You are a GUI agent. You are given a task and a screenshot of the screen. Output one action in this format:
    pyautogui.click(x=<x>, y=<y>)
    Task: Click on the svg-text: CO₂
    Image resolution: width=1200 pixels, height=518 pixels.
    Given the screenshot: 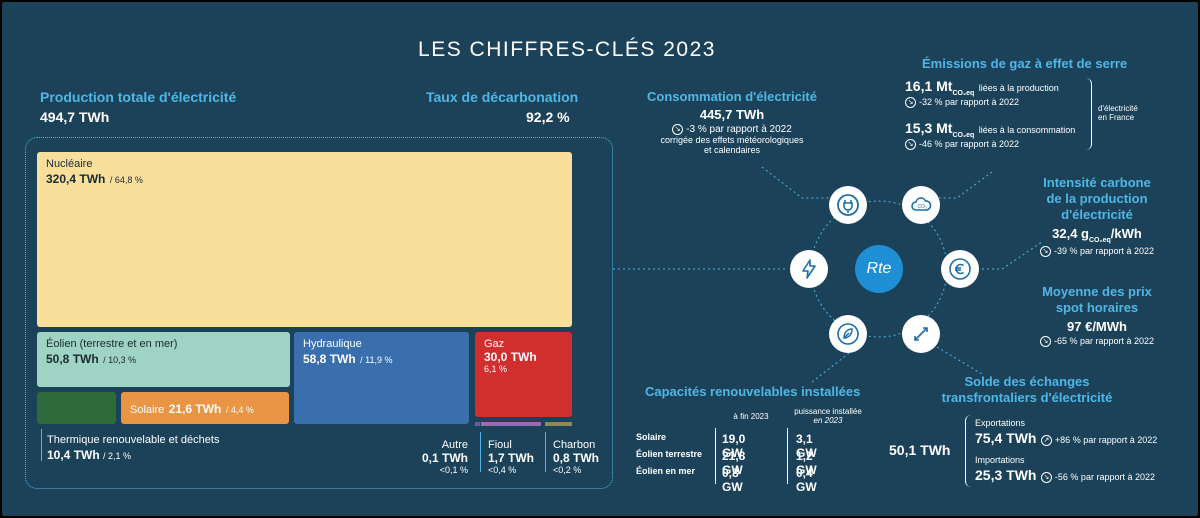 What is the action you would take?
    pyautogui.click(x=923, y=207)
    